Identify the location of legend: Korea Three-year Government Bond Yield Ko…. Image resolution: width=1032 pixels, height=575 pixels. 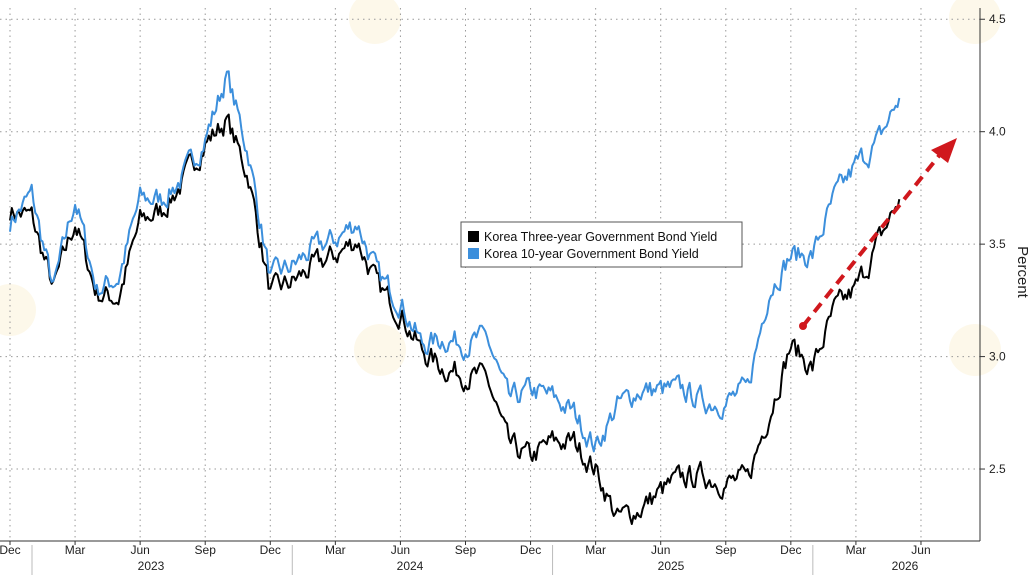
(601, 244).